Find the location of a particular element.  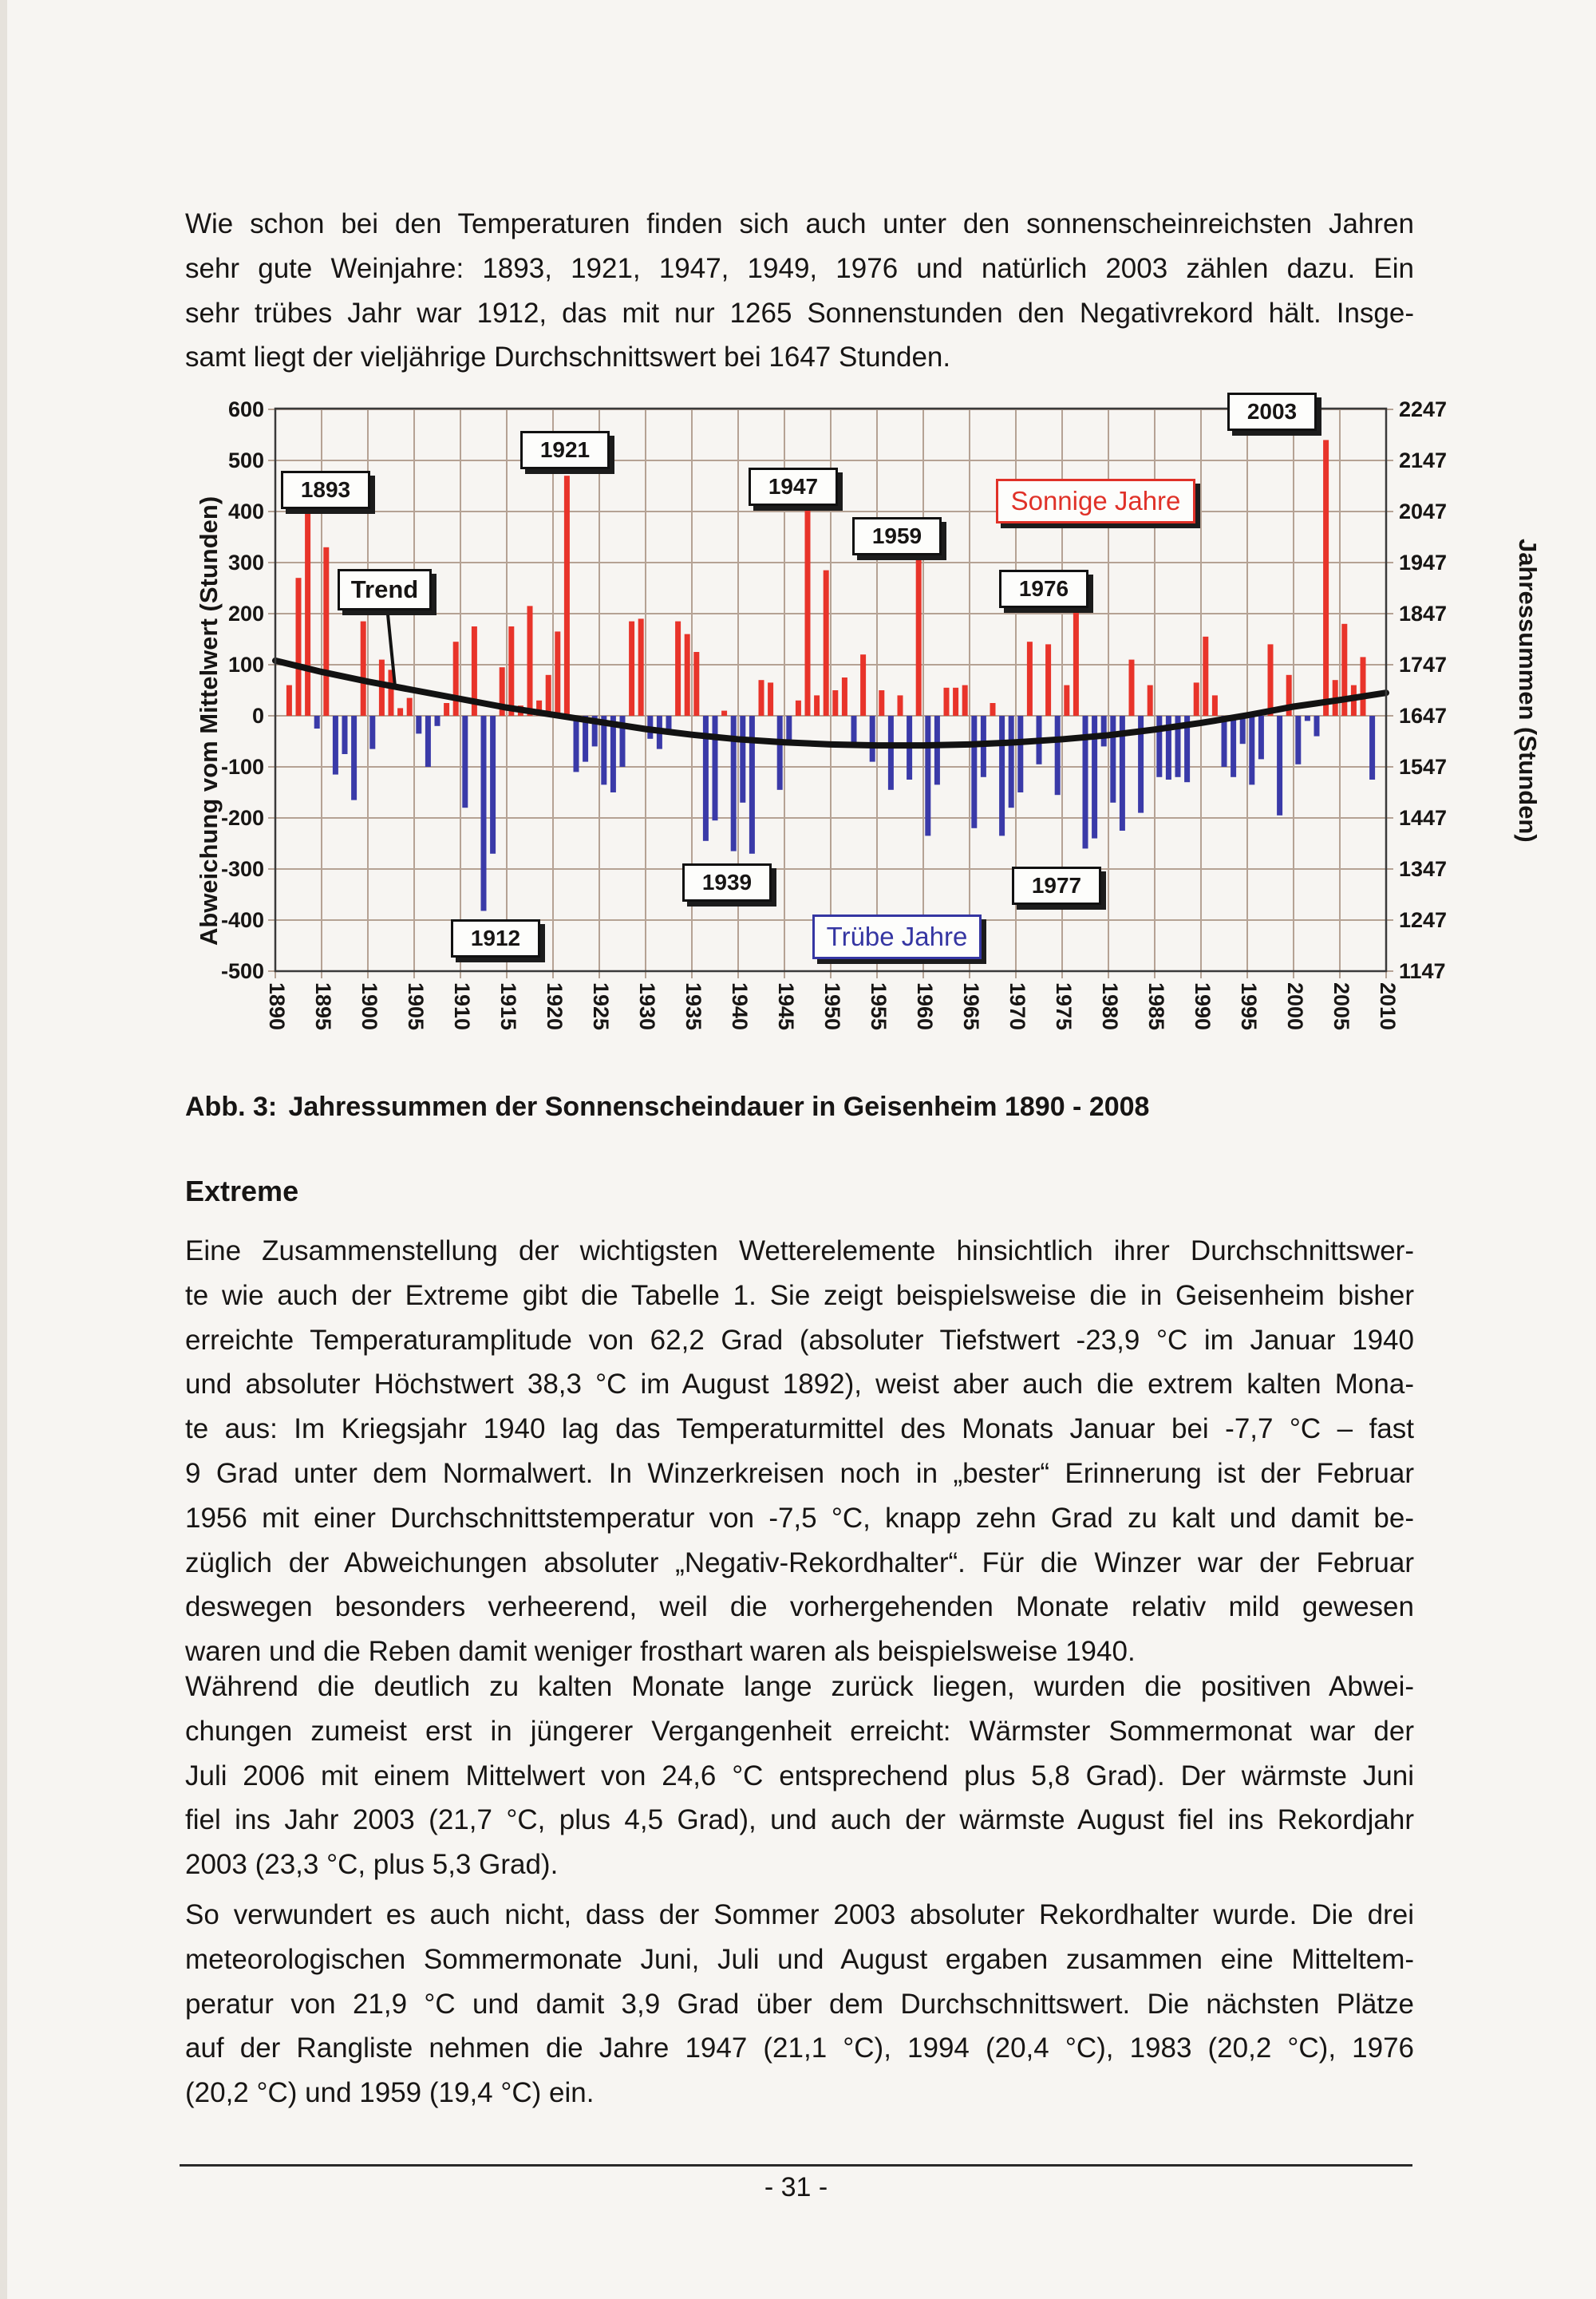

footer-rule is located at coordinates (796, 2165).